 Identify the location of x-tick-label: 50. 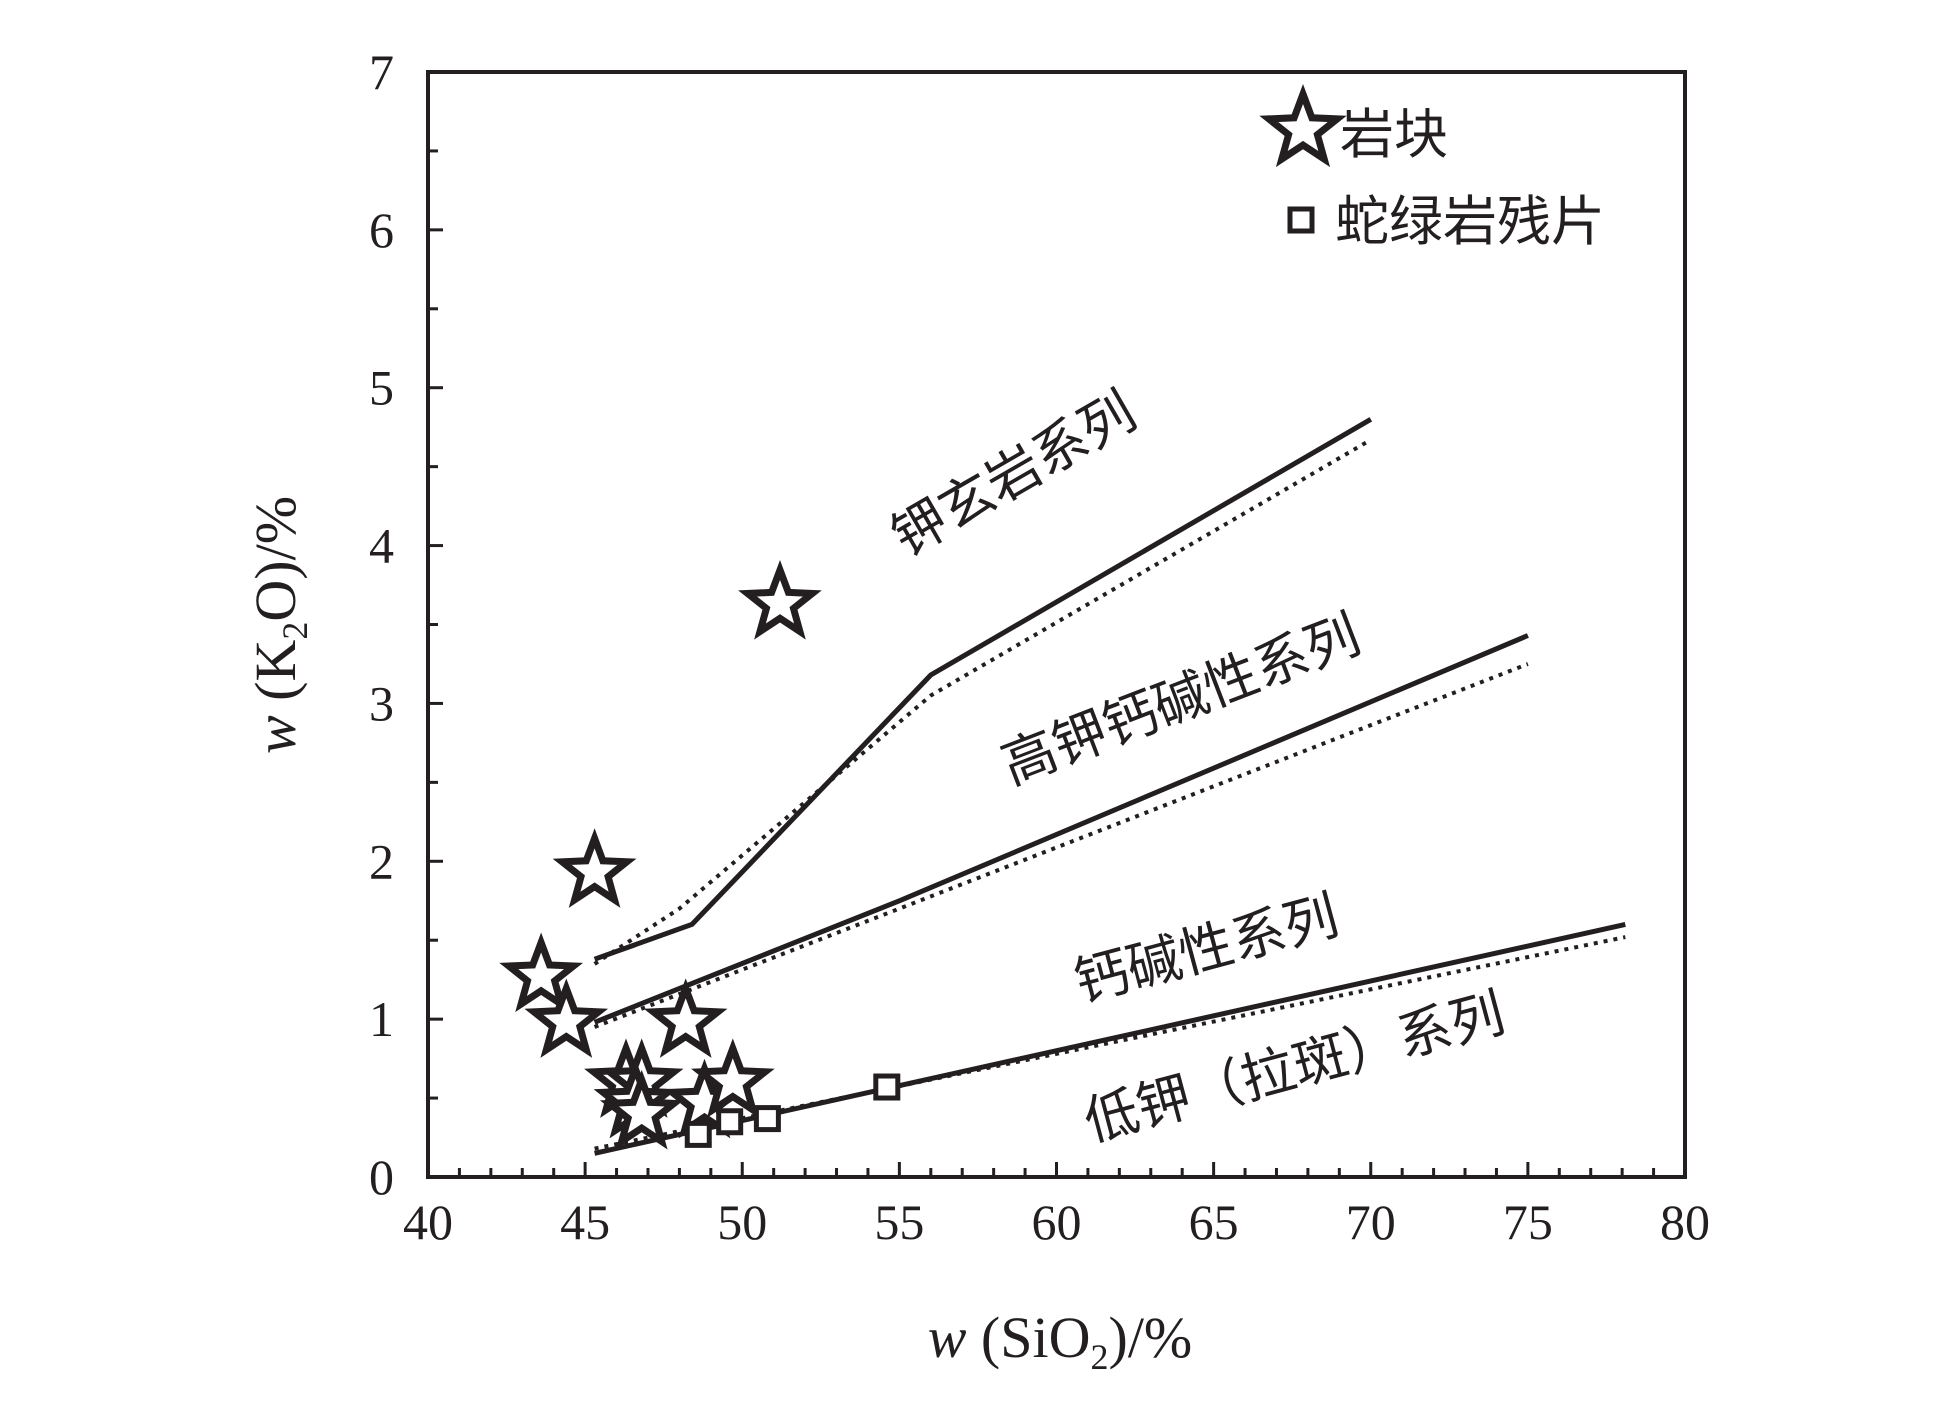
(742, 1222).